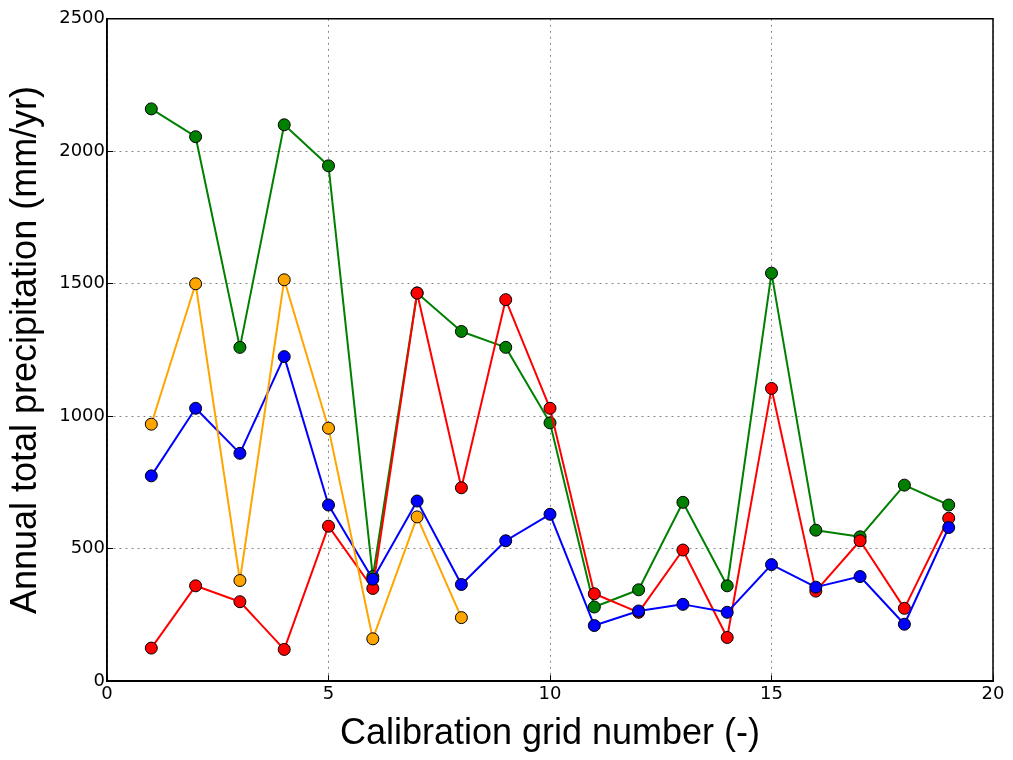 The width and height of the screenshot is (1013, 760). Describe the element at coordinates (993, 692) in the screenshot. I see `x-tick-label: 20` at that location.